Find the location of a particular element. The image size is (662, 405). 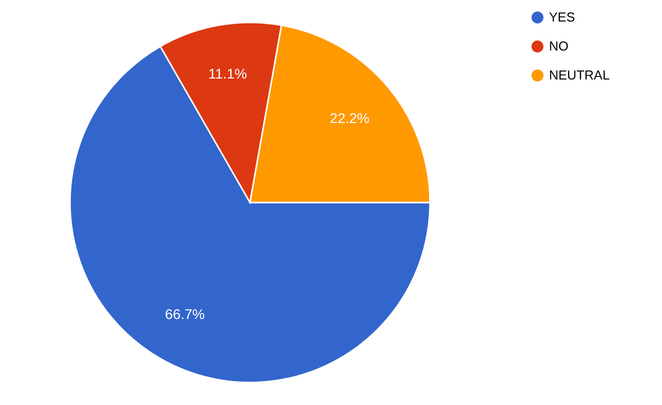

legend-label: NO is located at coordinates (558, 46).